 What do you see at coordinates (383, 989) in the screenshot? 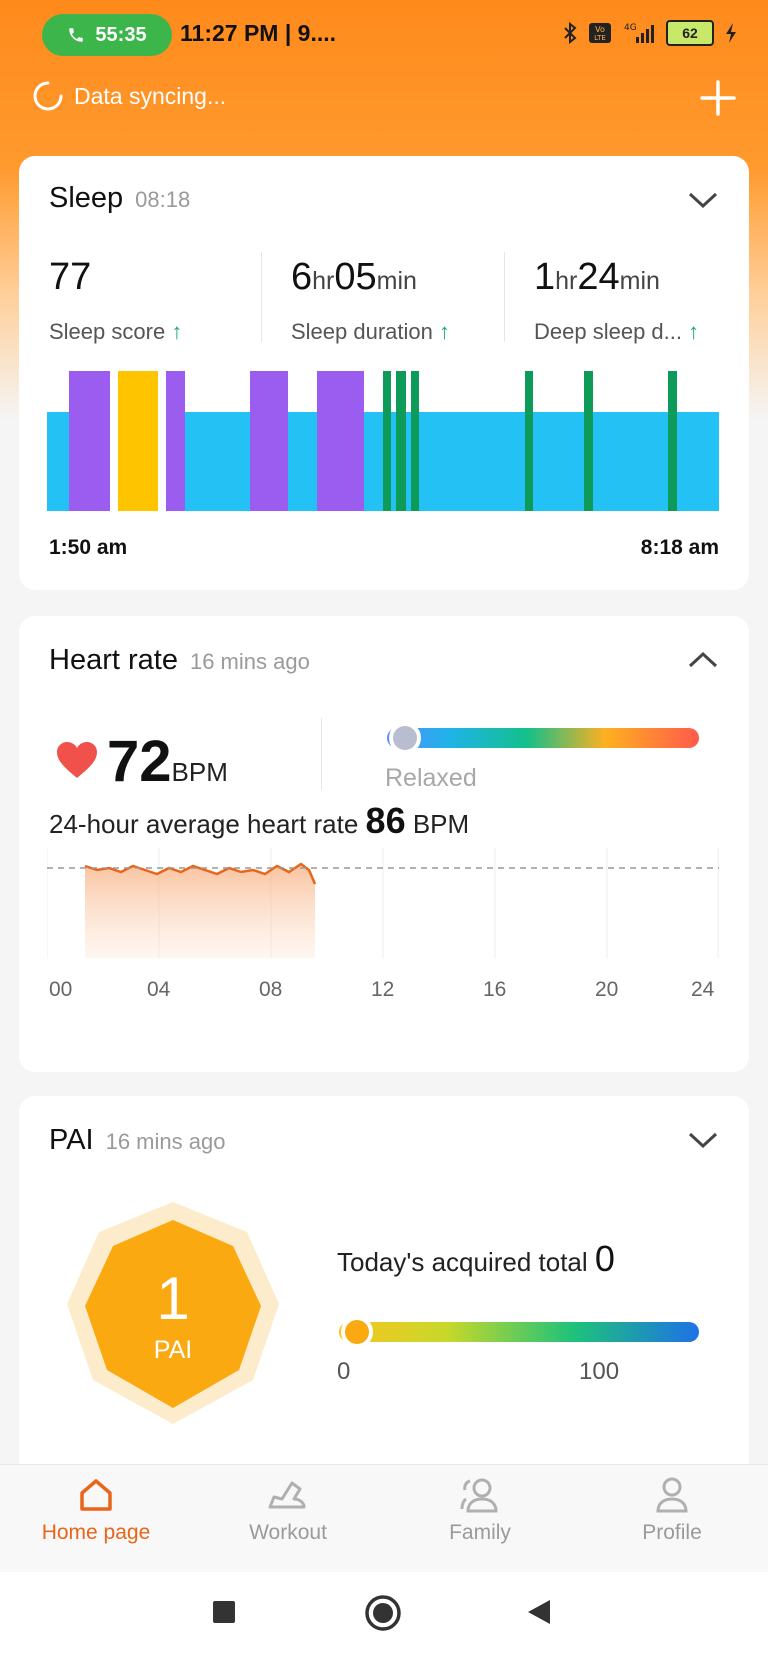
I see `axis-tick: 12` at bounding box center [383, 989].